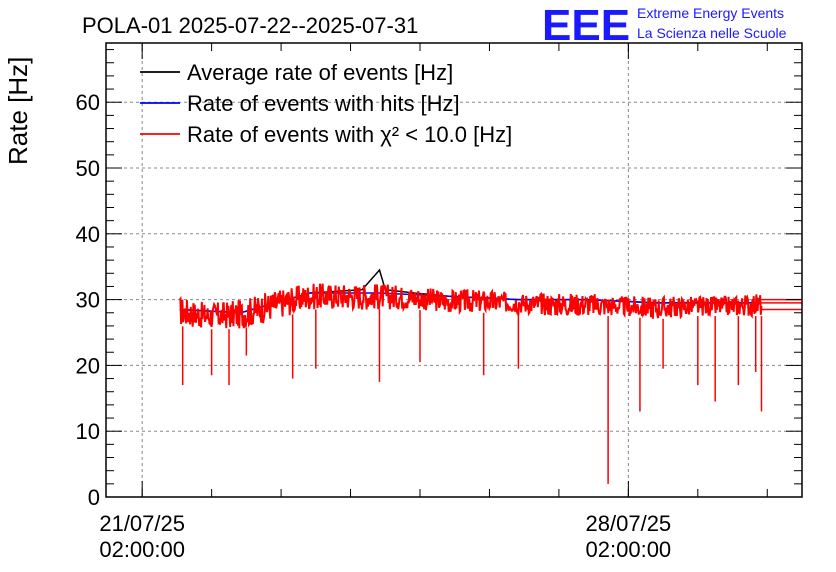 This screenshot has height=572, width=836. What do you see at coordinates (88, 431) in the screenshot?
I see `y-tick-label: 10` at bounding box center [88, 431].